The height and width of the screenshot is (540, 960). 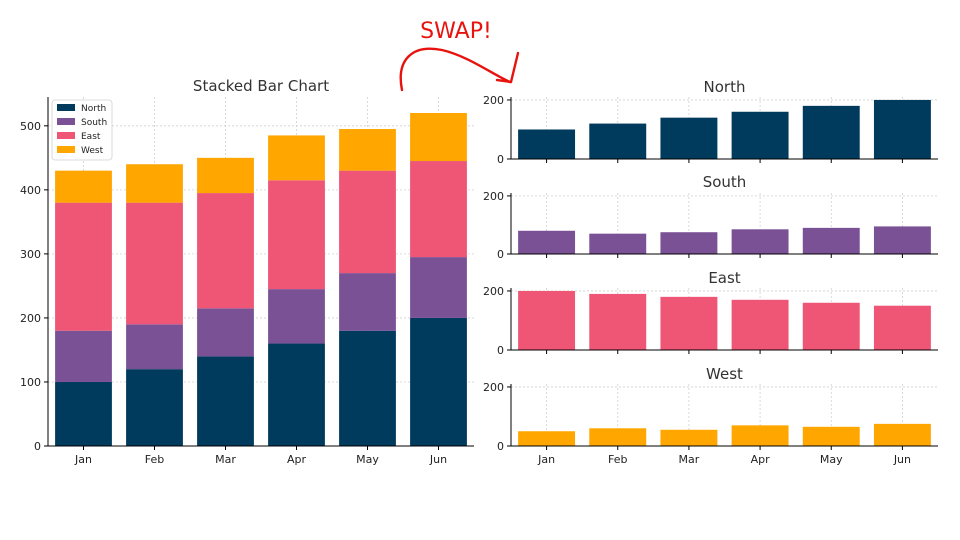 I want to click on legend: North South East West, so click(x=82, y=130).